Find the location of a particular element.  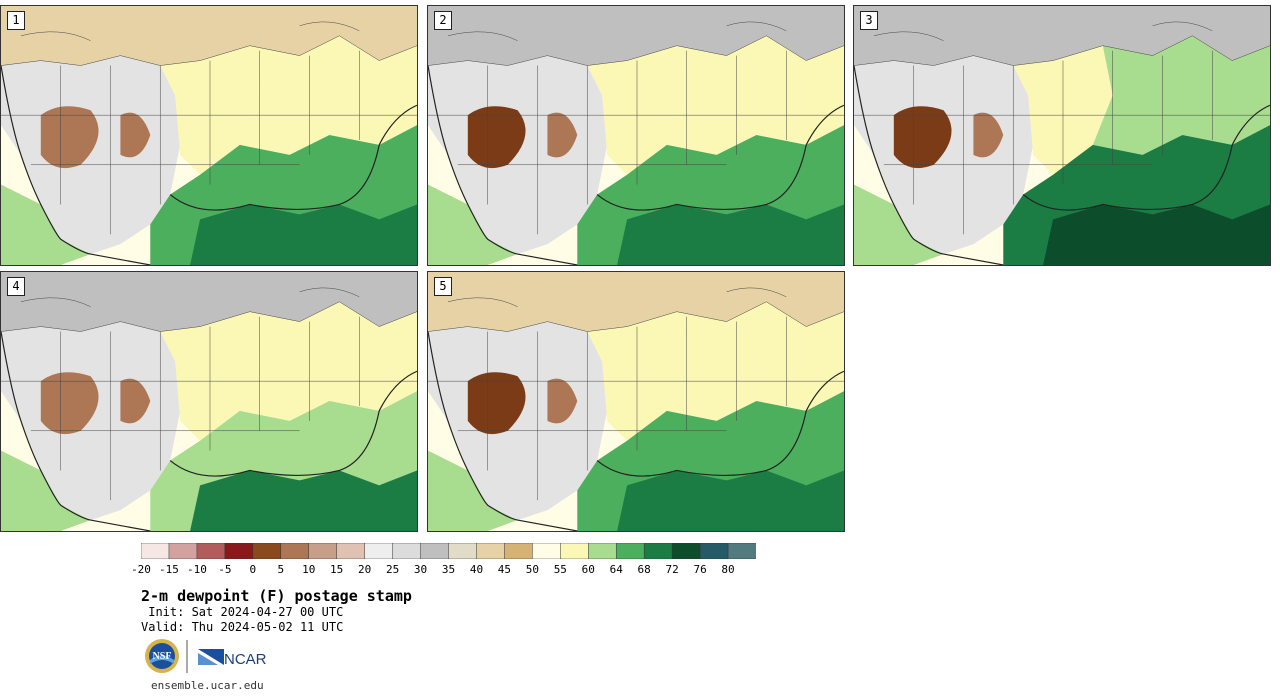

nsf-logo: NSF is located at coordinates (162, 656).